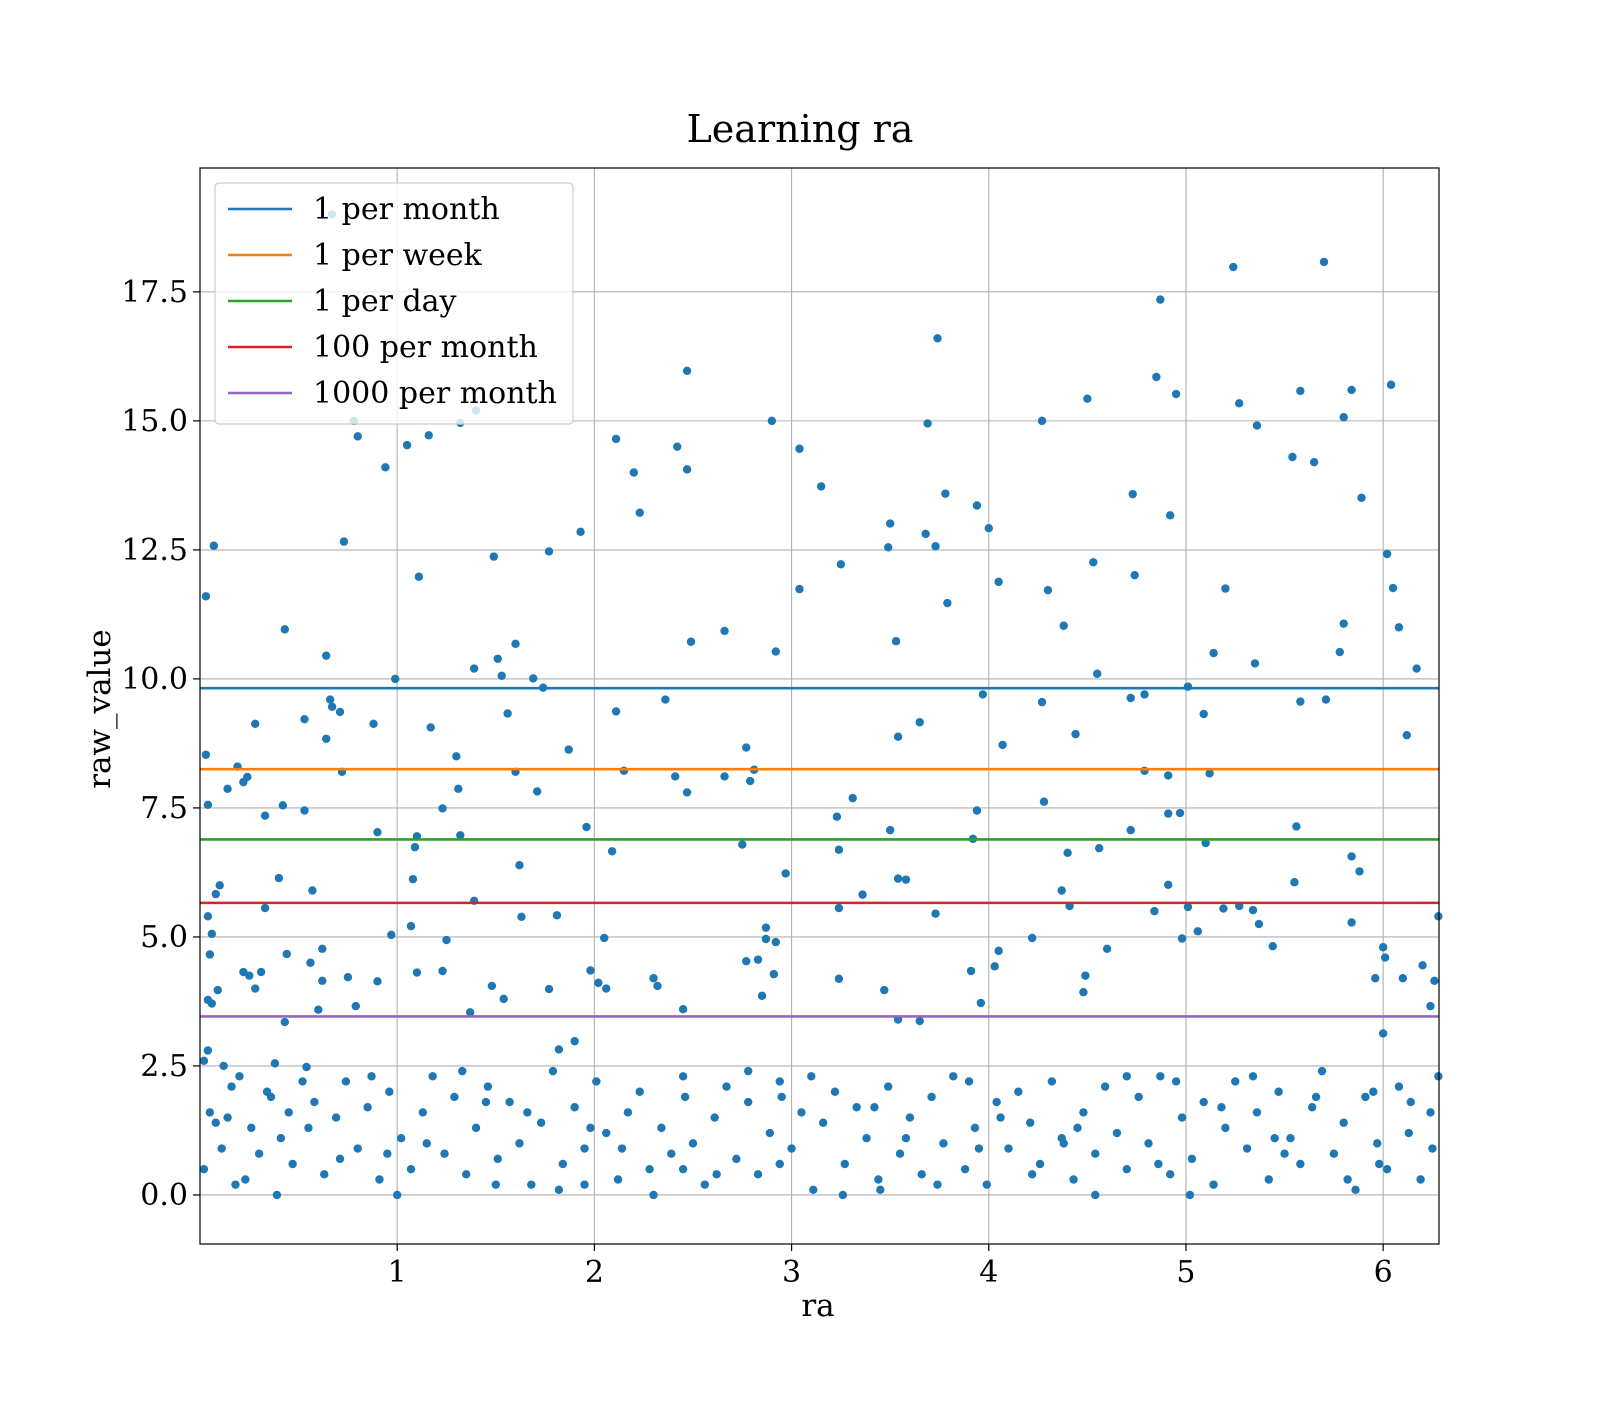 The width and height of the screenshot is (1600, 1405). Describe the element at coordinates (397, 1272) in the screenshot. I see `x-tick-label: 1` at that location.